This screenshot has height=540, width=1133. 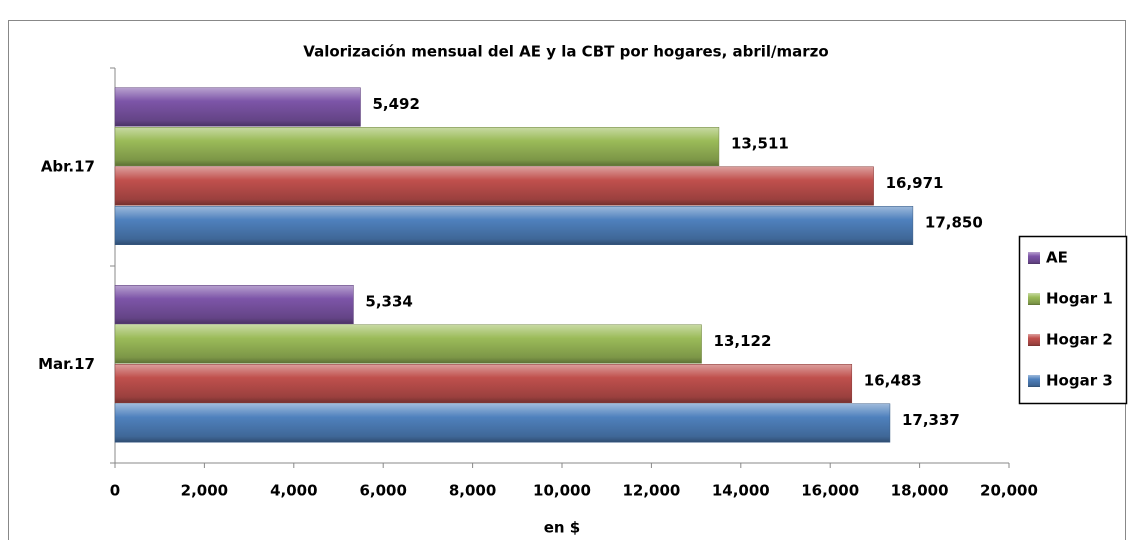 What do you see at coordinates (830, 491) in the screenshot?
I see `x-tick-label: 16,000` at bounding box center [830, 491].